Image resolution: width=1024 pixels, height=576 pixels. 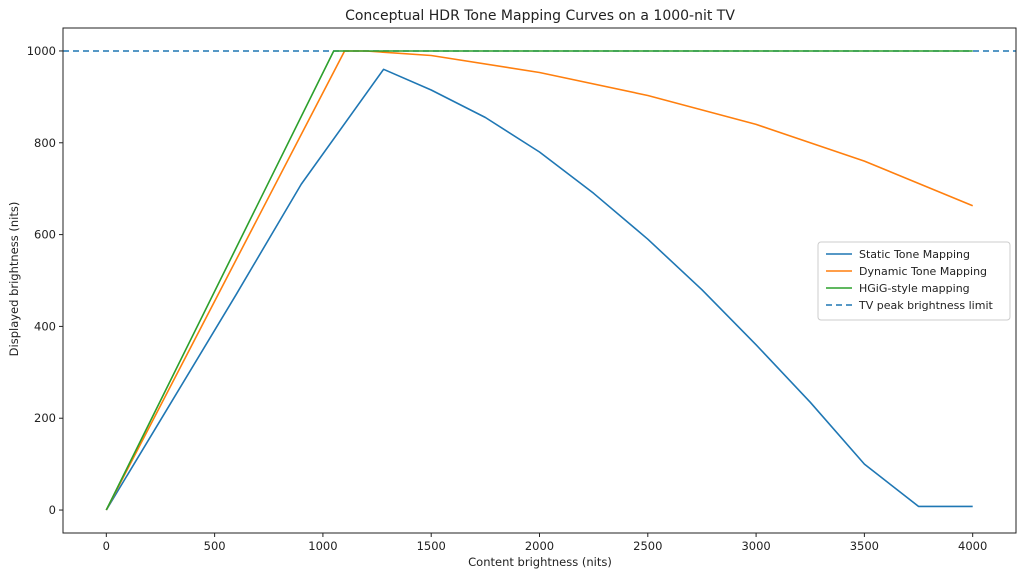 I want to click on y-tick-label: 400, so click(x=45, y=326).